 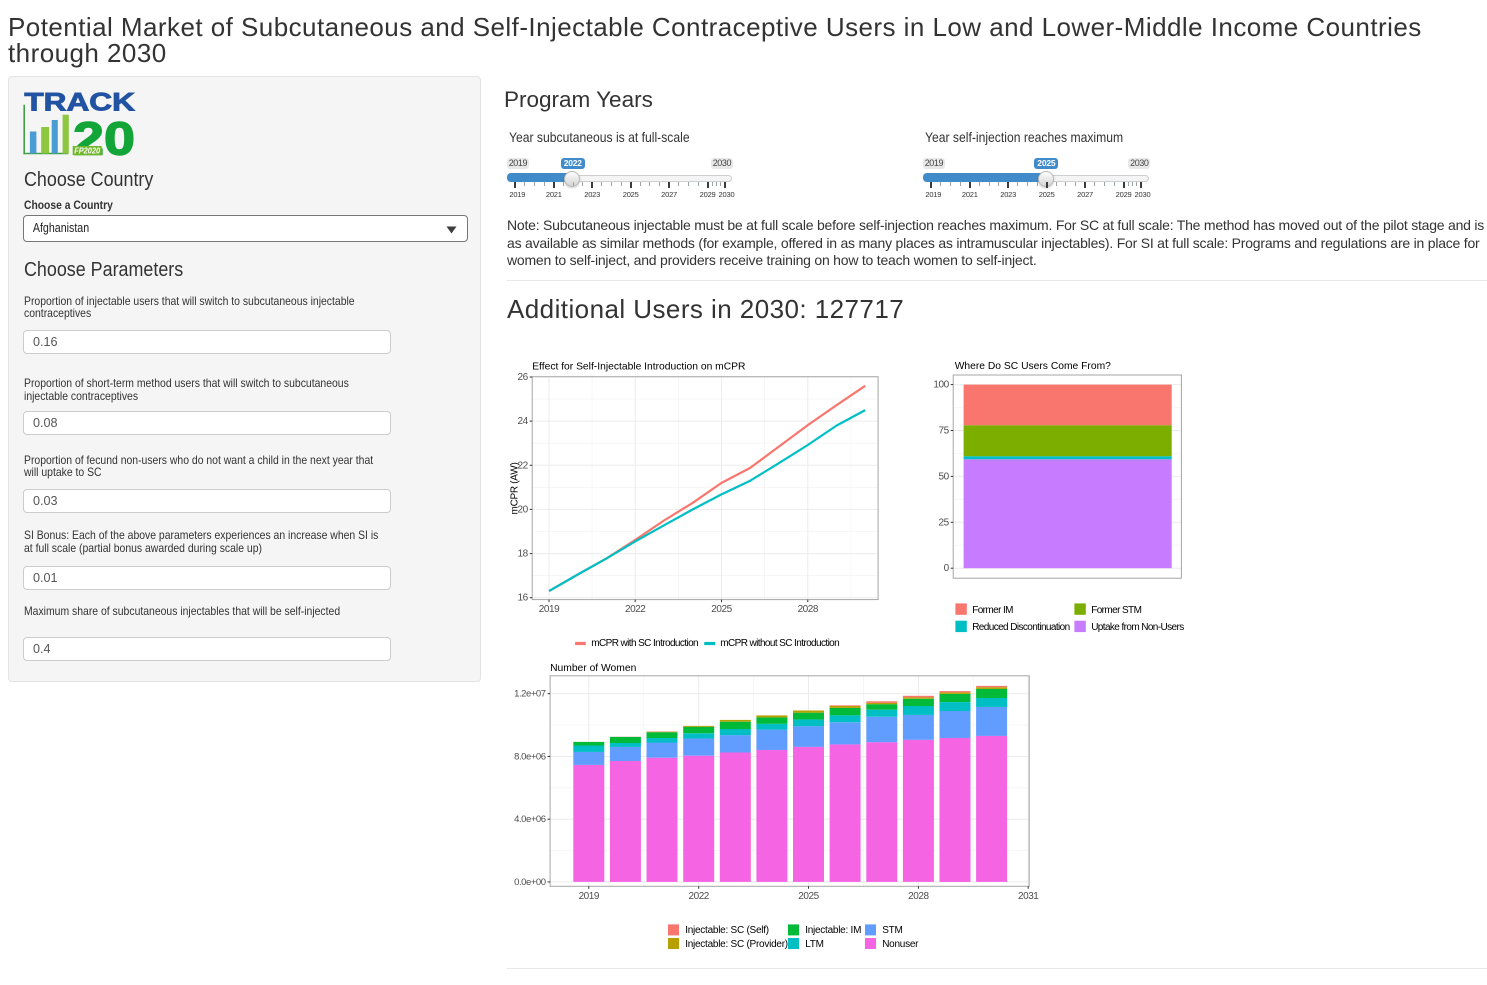 I want to click on svg-text: Injectable: SC (Self), so click(x=727, y=930).